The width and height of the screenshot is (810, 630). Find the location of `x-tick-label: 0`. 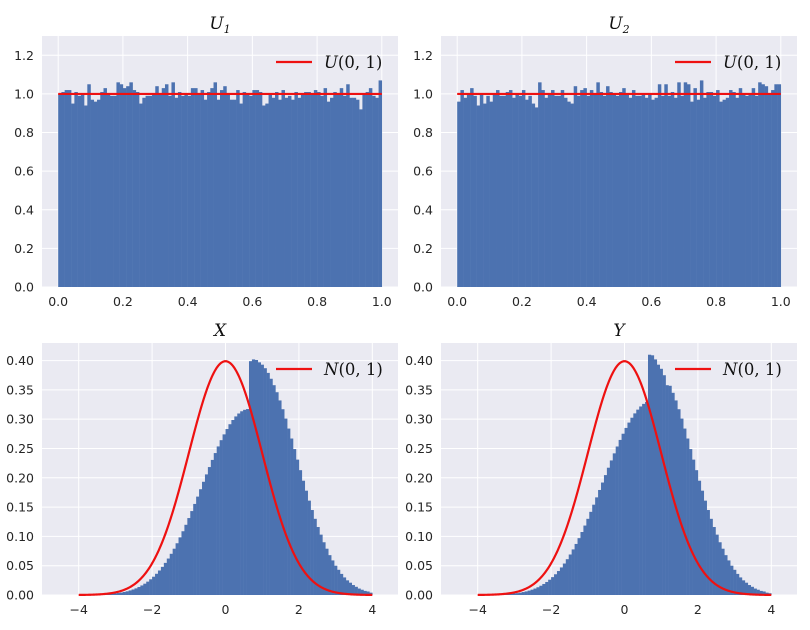

x-tick-label: 0 is located at coordinates (625, 609).